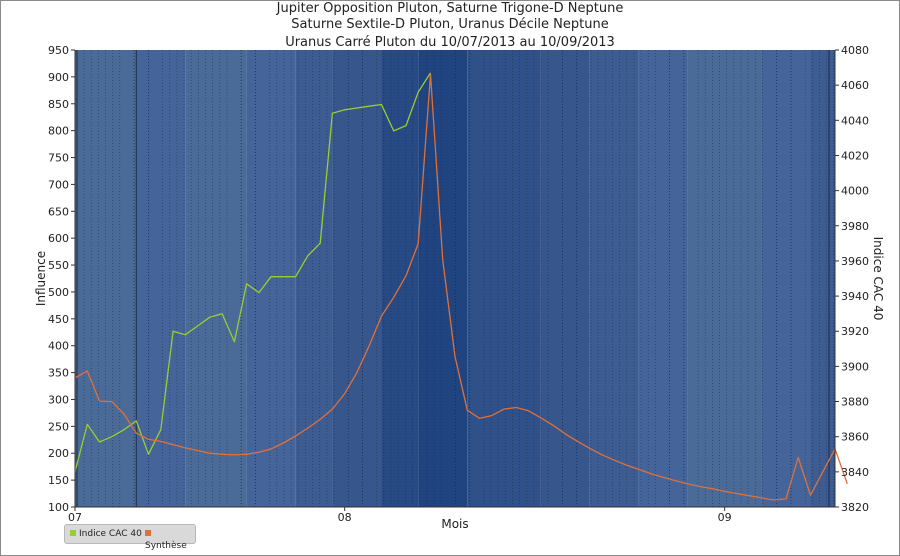 This screenshot has width=900, height=556. I want to click on legend-swatch-synthese, so click(148, 532).